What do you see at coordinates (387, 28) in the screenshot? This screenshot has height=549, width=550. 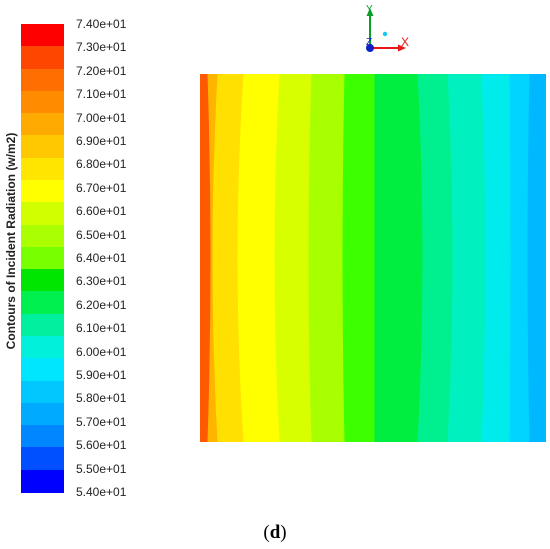 I see `axis-triad-icon: Y Z X` at bounding box center [387, 28].